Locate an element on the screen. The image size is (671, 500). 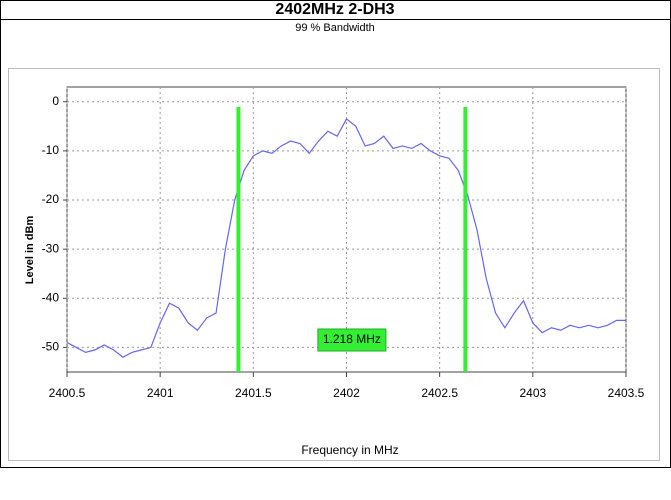
x-tick-label: 2402.5 is located at coordinates (439, 393).